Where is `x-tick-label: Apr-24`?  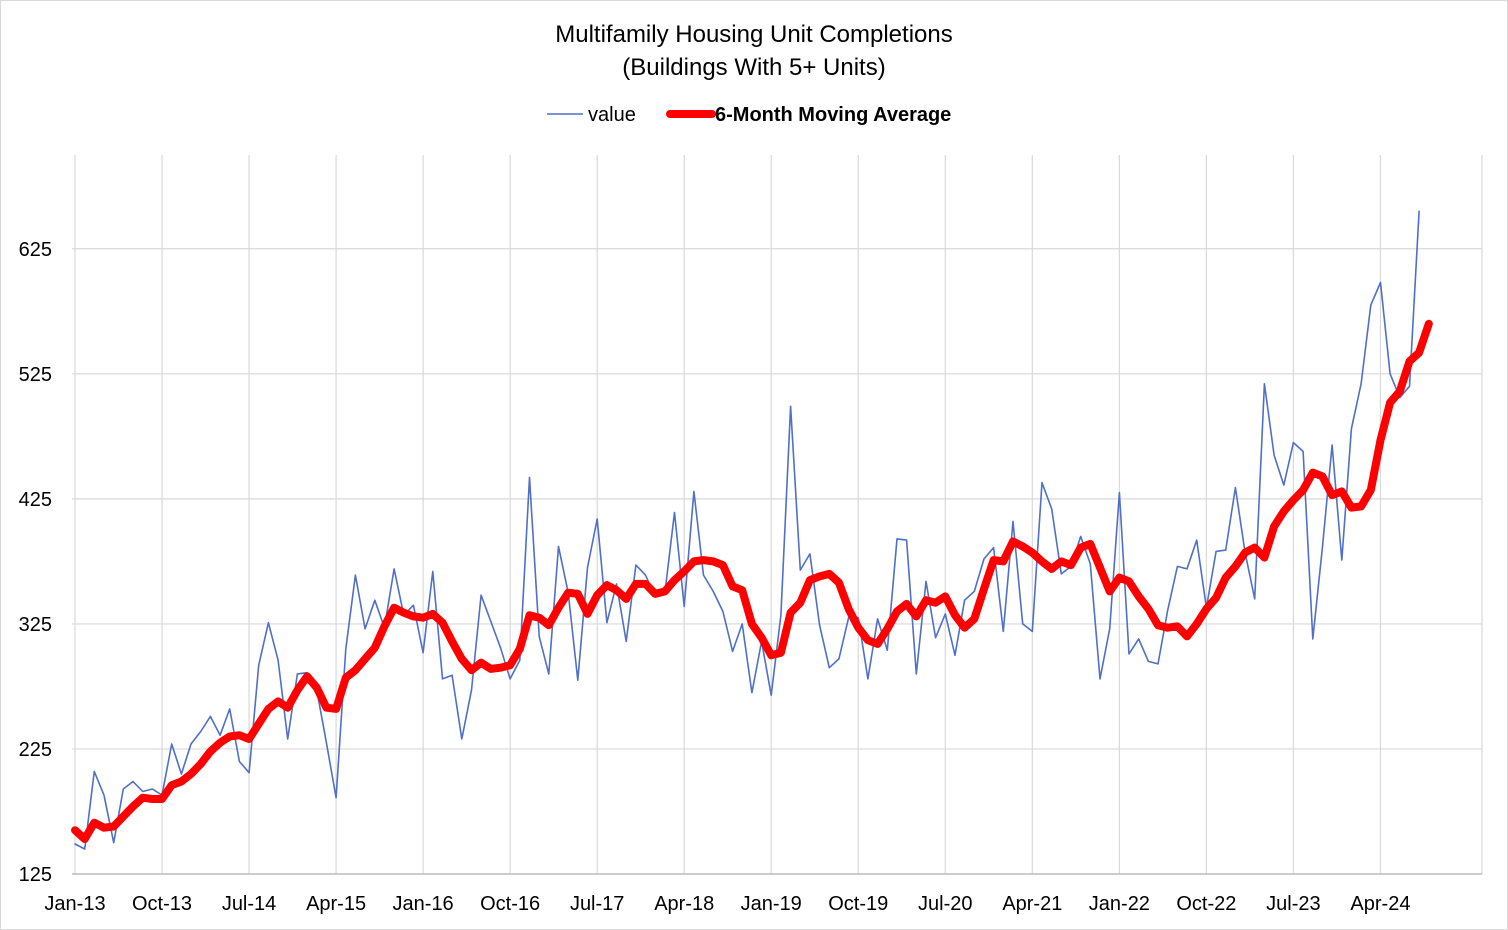 x-tick-label: Apr-24 is located at coordinates (1380, 904).